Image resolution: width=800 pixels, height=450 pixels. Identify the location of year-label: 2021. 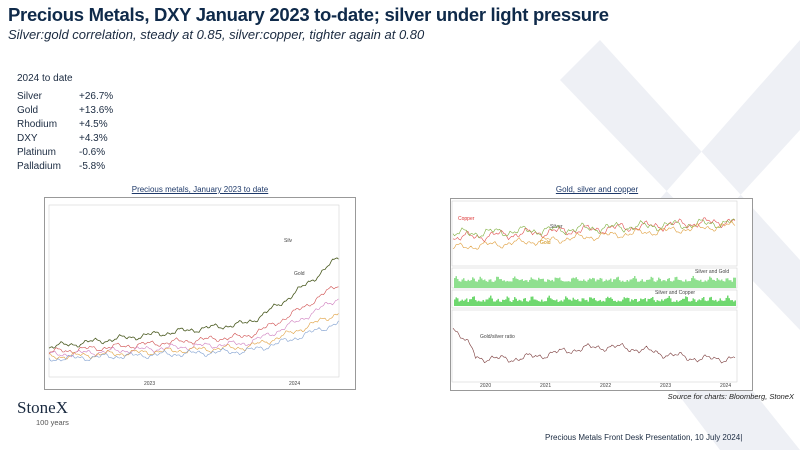
(545, 386).